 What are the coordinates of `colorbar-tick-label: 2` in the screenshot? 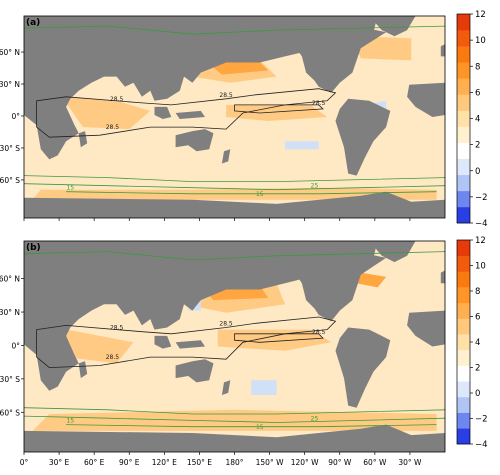 It's located at (477, 369).